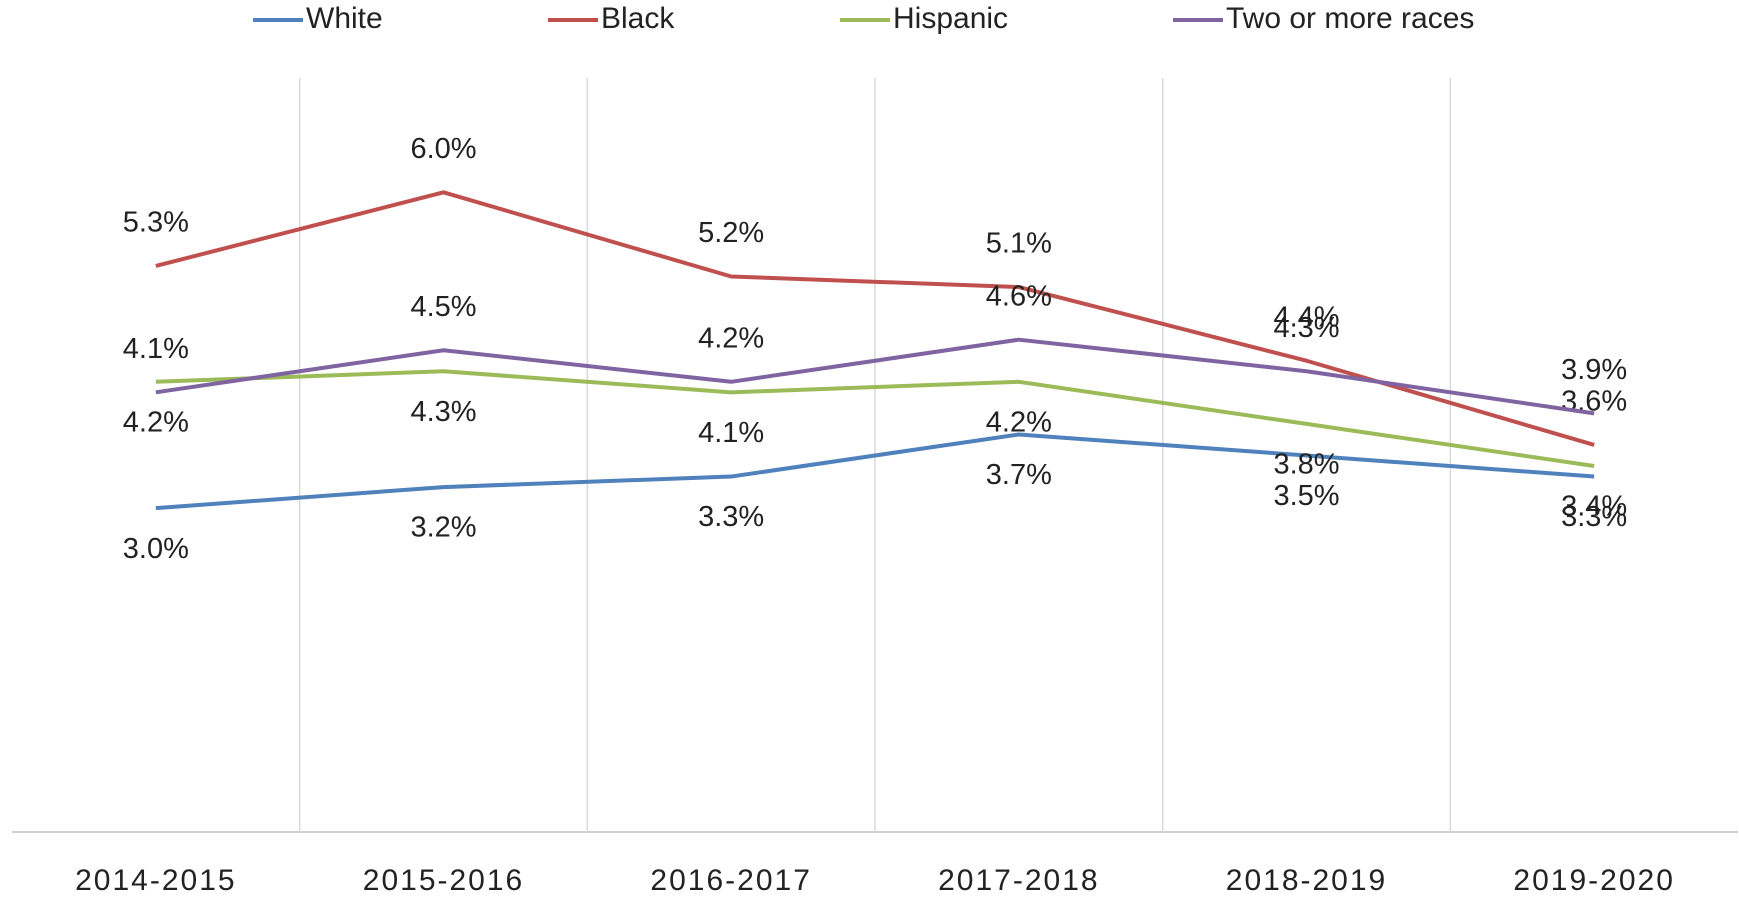 The width and height of the screenshot is (1739, 899). Describe the element at coordinates (1019, 475) in the screenshot. I see `data-label: 3.7%` at that location.